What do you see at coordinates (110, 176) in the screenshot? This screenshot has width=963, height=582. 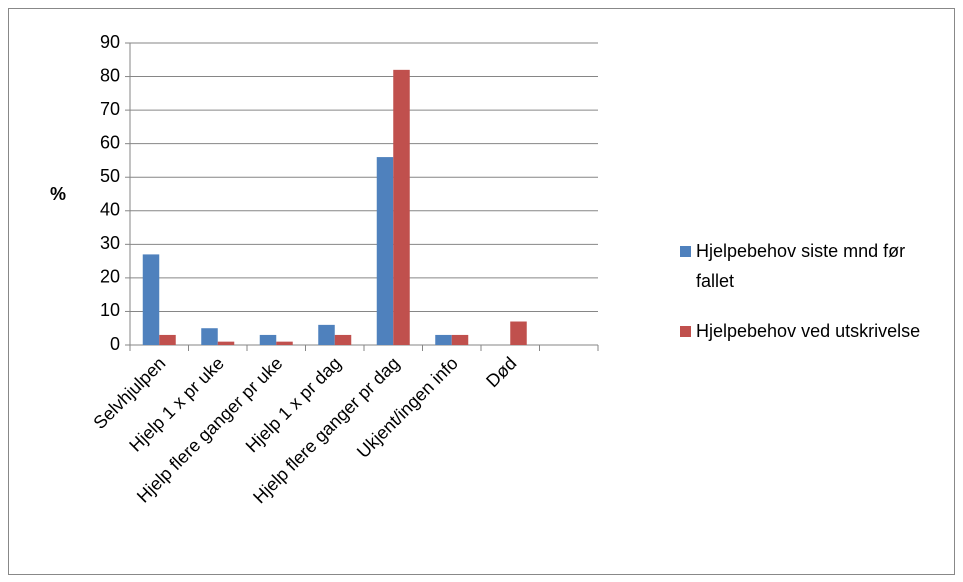 I see `y-tick-label: 50` at bounding box center [110, 176].